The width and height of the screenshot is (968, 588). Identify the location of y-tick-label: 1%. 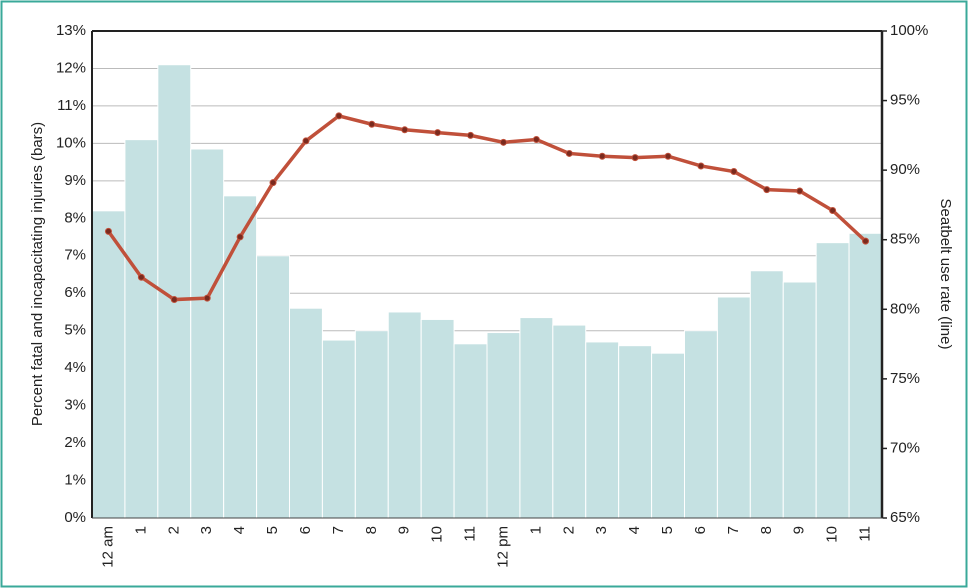
(75, 480).